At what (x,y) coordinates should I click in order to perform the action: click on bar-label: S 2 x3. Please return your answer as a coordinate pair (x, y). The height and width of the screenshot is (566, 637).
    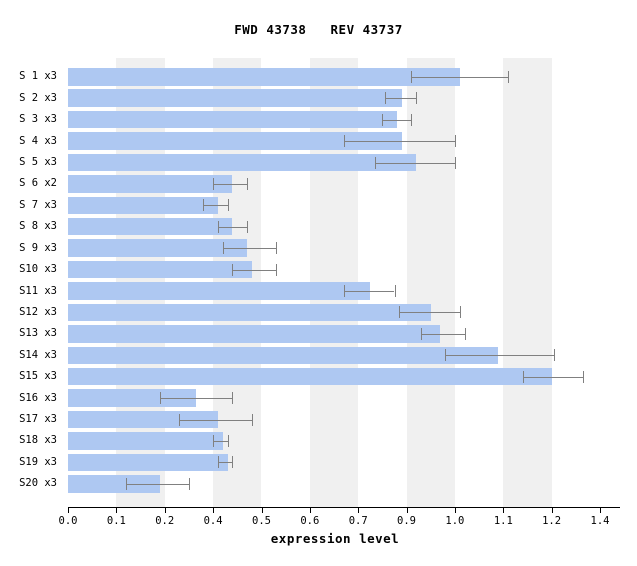
    Looking at the image, I should click on (38, 97).